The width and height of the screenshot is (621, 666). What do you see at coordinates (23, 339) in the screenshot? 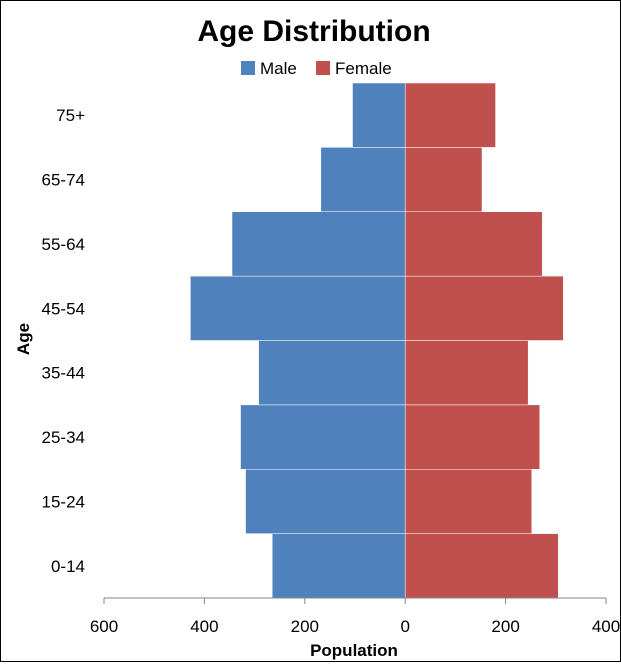
I see `y-axis-title: Age` at bounding box center [23, 339].